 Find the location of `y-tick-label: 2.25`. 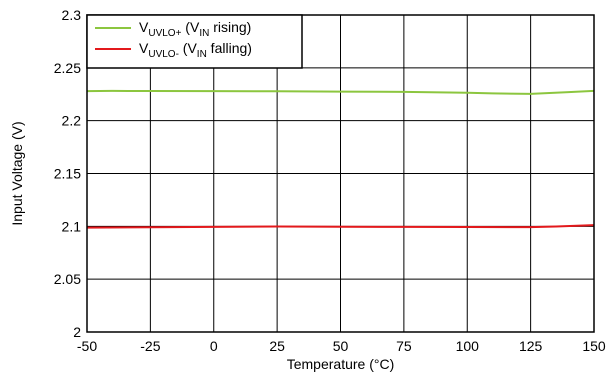

y-tick-label: 2.25 is located at coordinates (67, 68).